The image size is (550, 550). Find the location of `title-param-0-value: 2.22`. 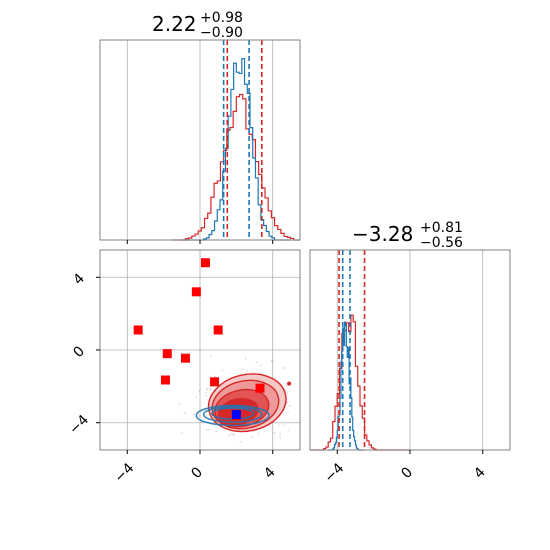

title-param-0-value: 2.22 is located at coordinates (174, 24).